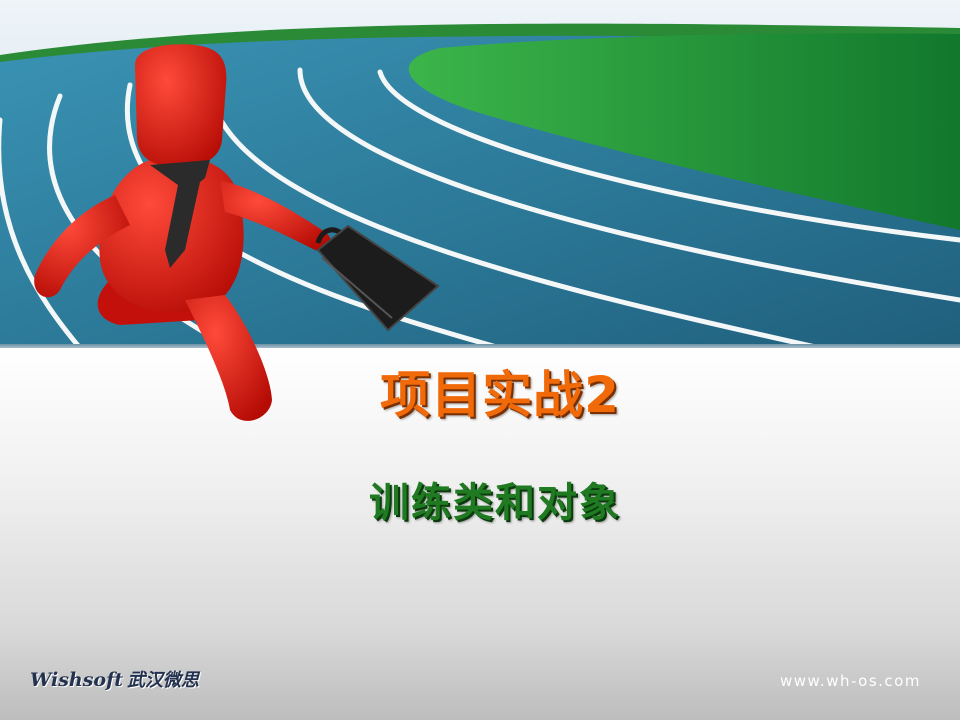  What do you see at coordinates (480, 347) in the screenshot?
I see `banner-divider` at bounding box center [480, 347].